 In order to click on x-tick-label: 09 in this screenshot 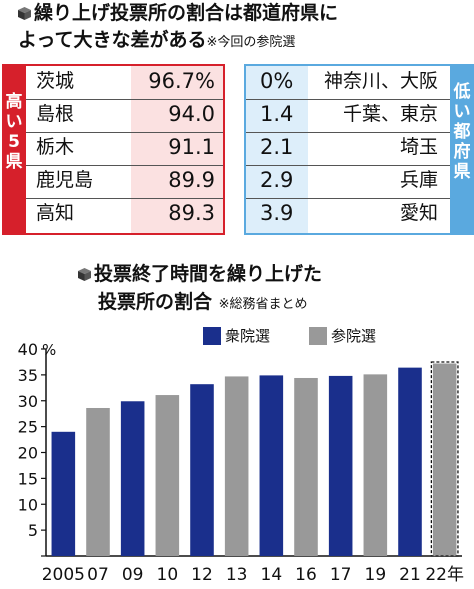, I will do `click(133, 575)`.